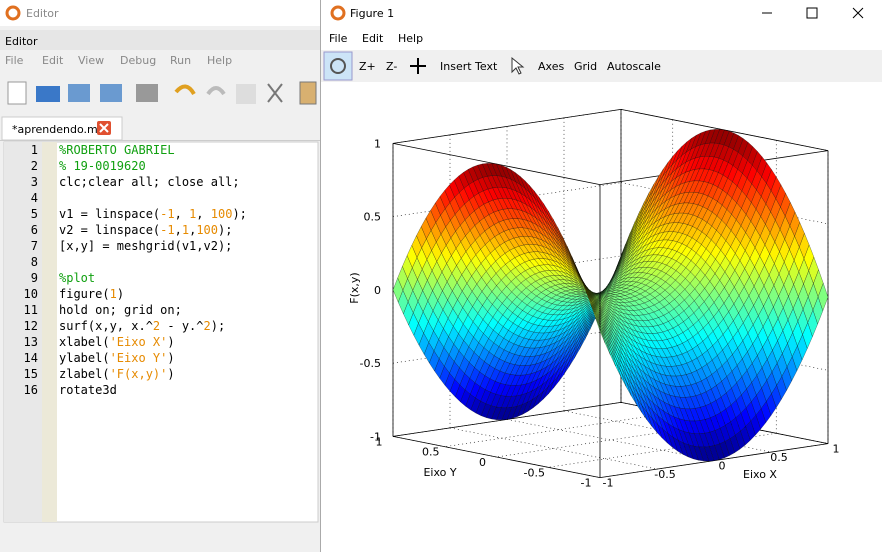 The width and height of the screenshot is (882, 556). Describe the element at coordinates (84, 374) in the screenshot. I see `code-token: zlabel(` at that location.